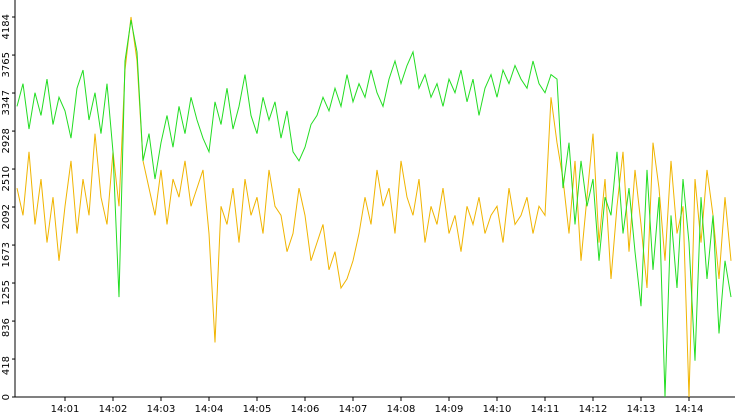  What do you see at coordinates (6, 178) in the screenshot?
I see `y-tick-label: 2510` at bounding box center [6, 178].